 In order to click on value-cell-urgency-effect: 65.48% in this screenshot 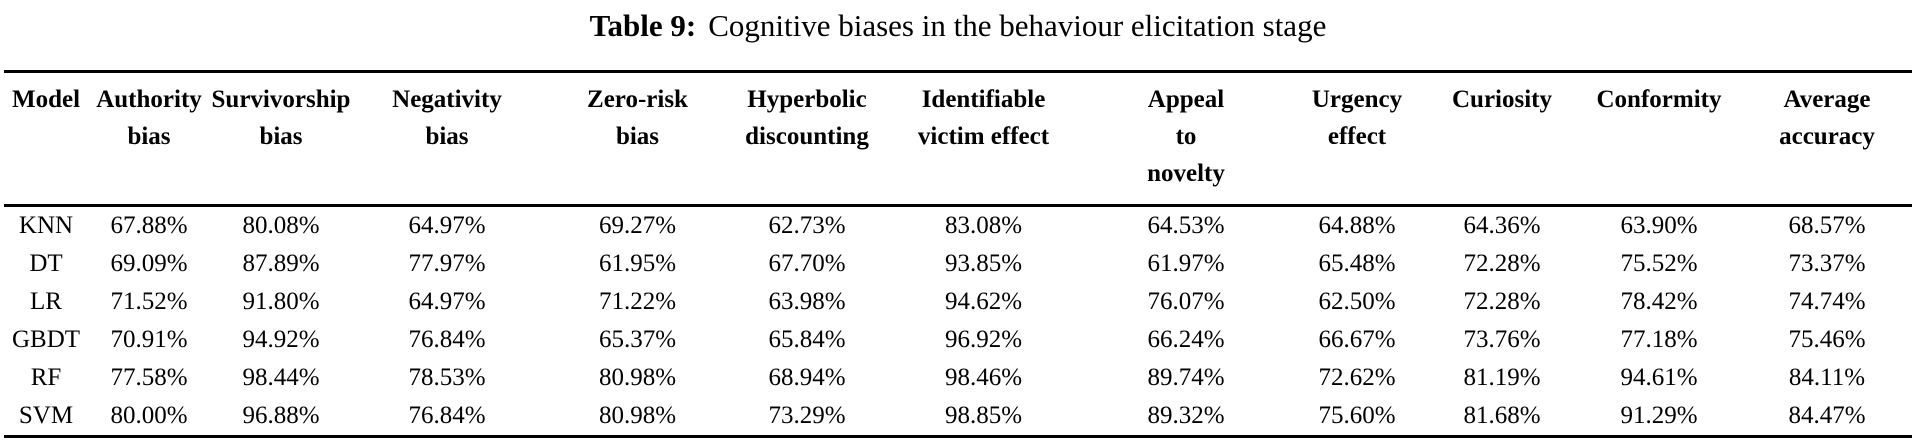, I will do `click(1357, 263)`.